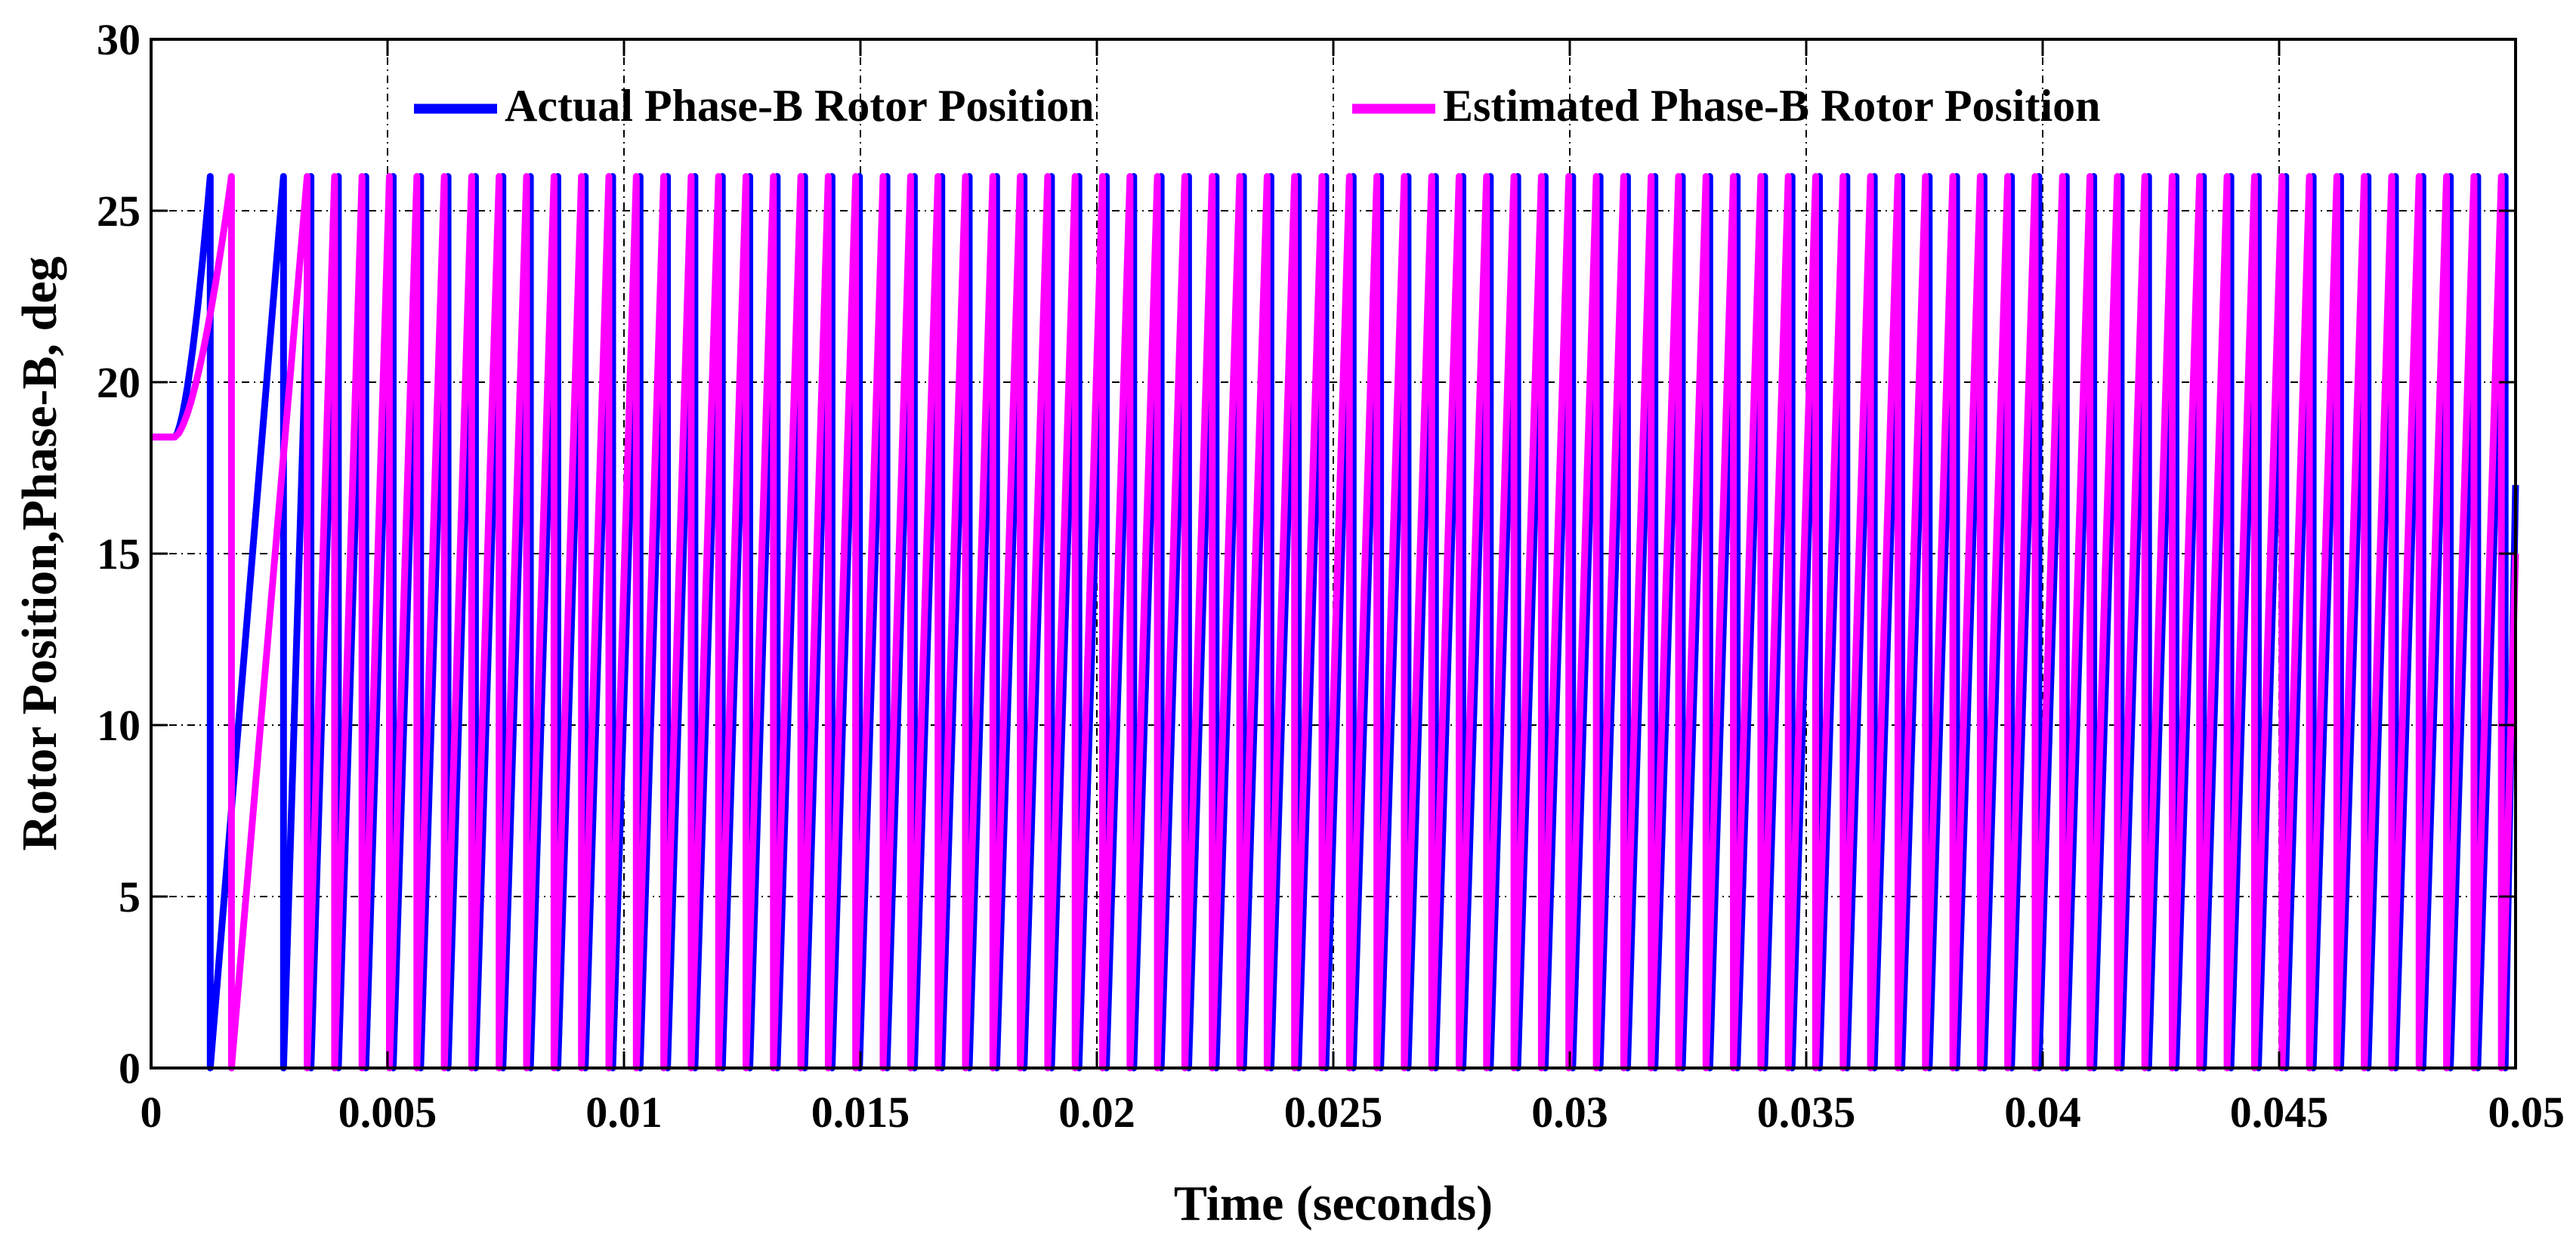  I want to click on y-tick-label: 5, so click(130, 896).